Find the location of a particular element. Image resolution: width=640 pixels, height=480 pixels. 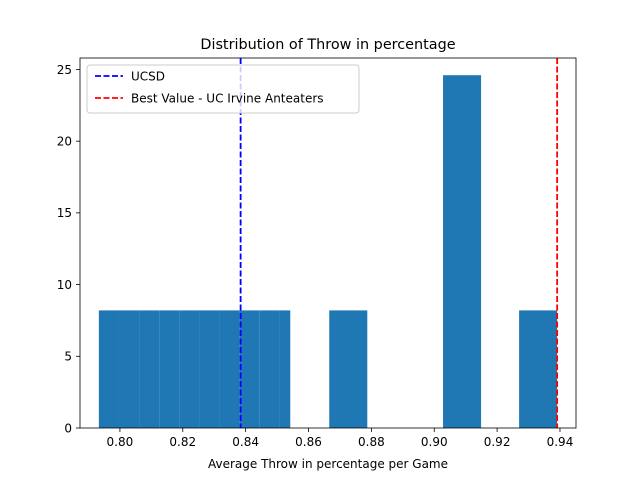

y-axis-ticks: 0 5 10 15 20 25 is located at coordinates (68, 249).